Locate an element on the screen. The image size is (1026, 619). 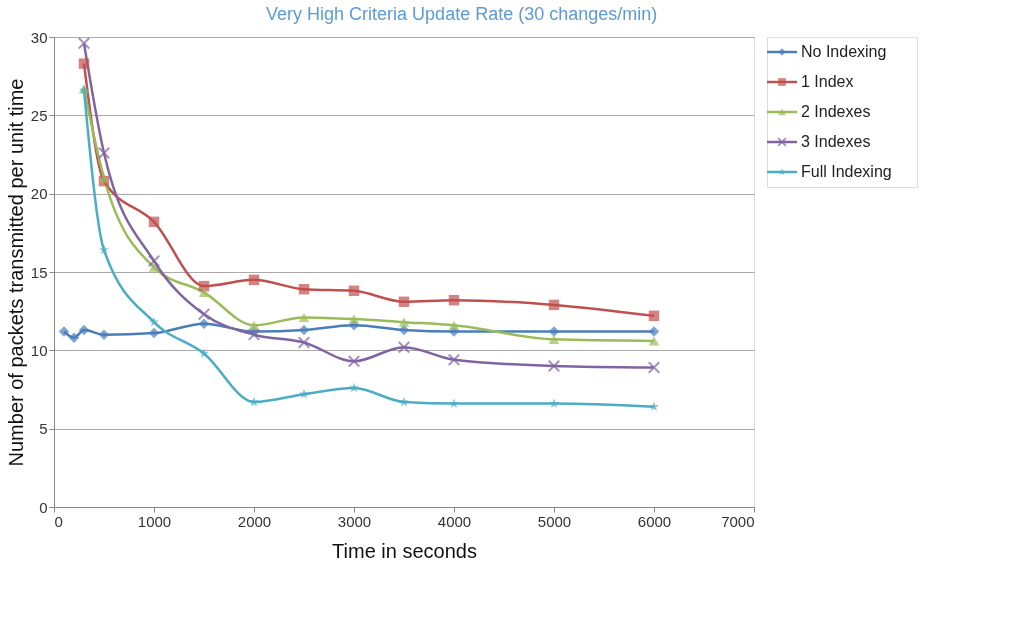
y-tick-label: 5 is located at coordinates (43, 429).